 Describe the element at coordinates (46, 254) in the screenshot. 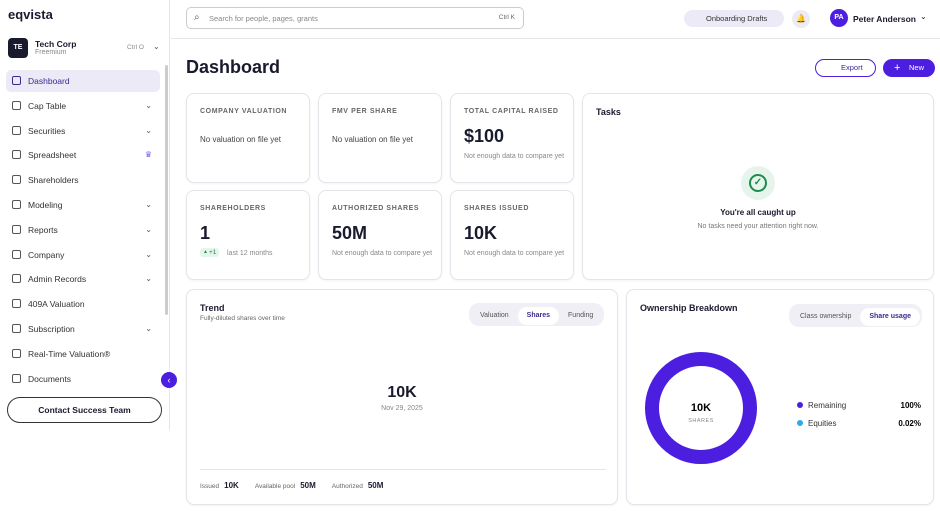

I see `nav-label: Company` at that location.